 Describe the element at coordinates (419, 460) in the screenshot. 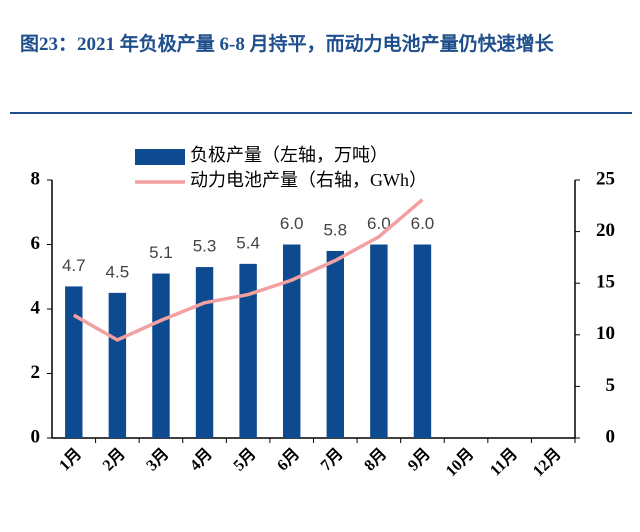

I see `x-tick-label: 9月` at that location.